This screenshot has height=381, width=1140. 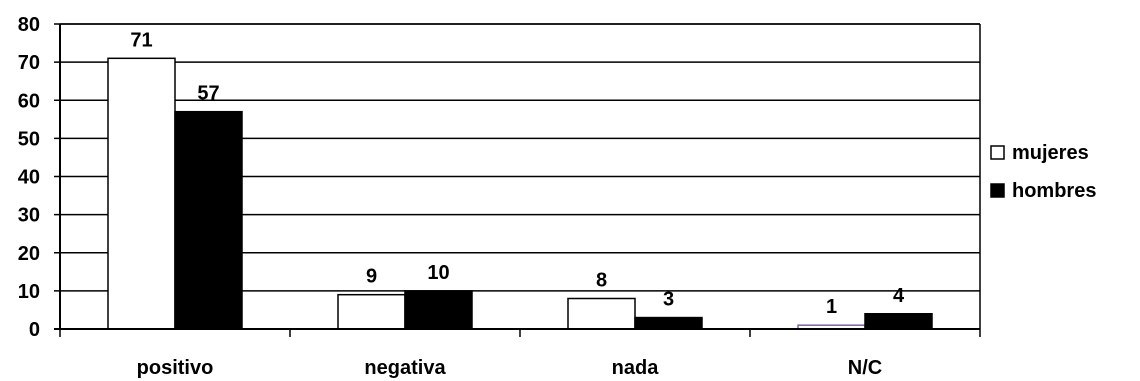 What do you see at coordinates (371, 311) in the screenshot?
I see `bar-mujeres-negativa` at bounding box center [371, 311].